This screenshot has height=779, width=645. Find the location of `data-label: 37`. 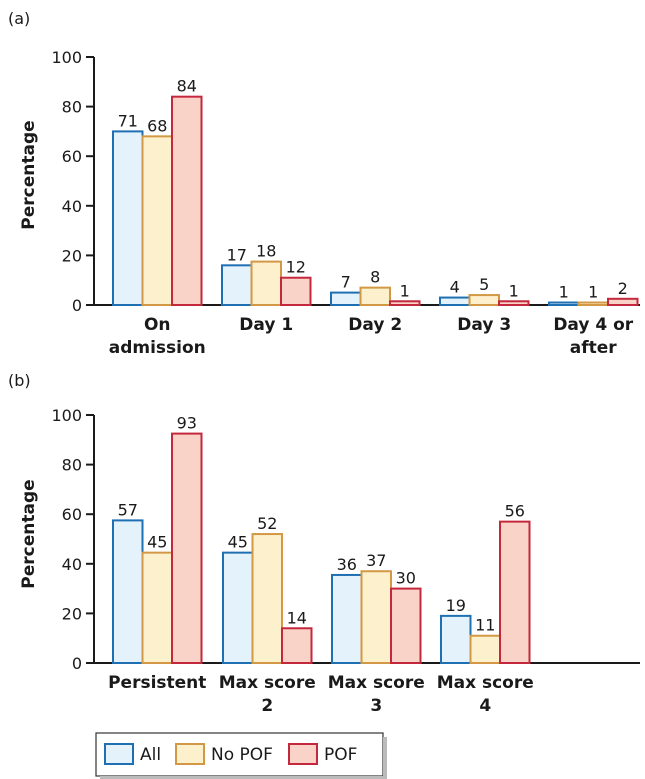

data-label: 37 is located at coordinates (376, 560).